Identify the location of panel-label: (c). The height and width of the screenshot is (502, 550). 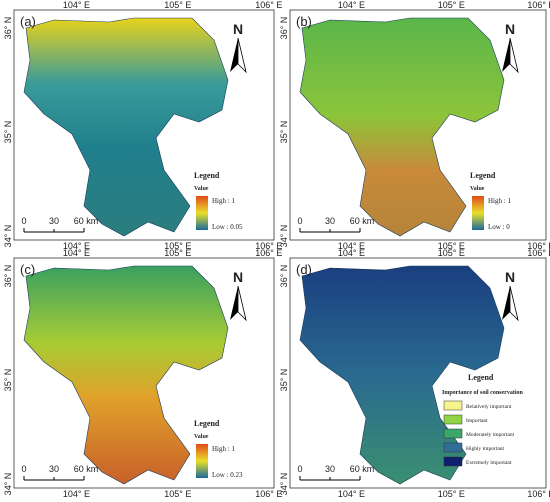
(27, 269).